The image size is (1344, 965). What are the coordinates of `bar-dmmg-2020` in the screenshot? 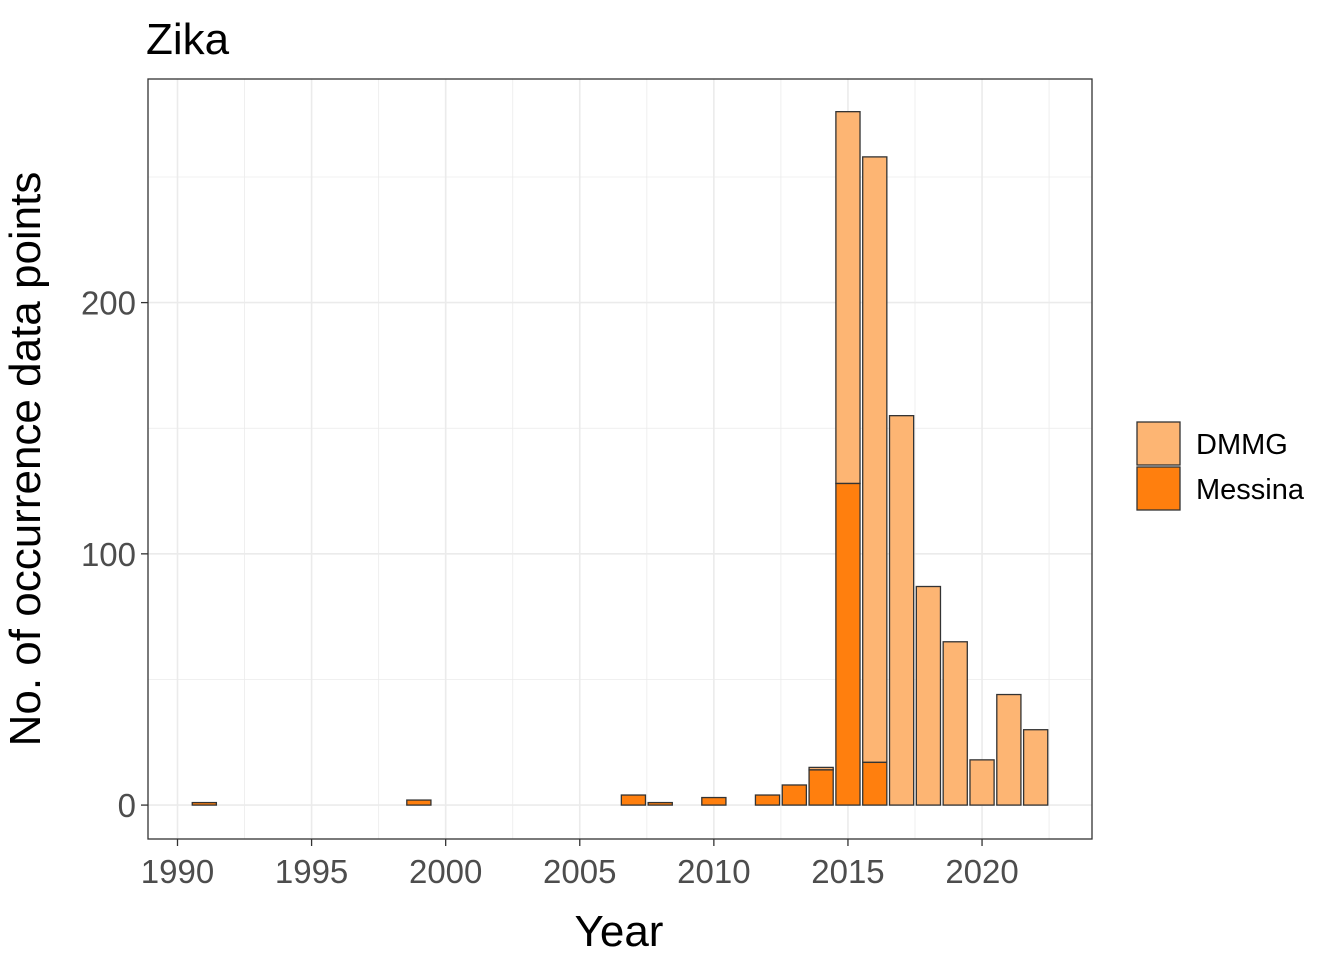 It's located at (982, 782).